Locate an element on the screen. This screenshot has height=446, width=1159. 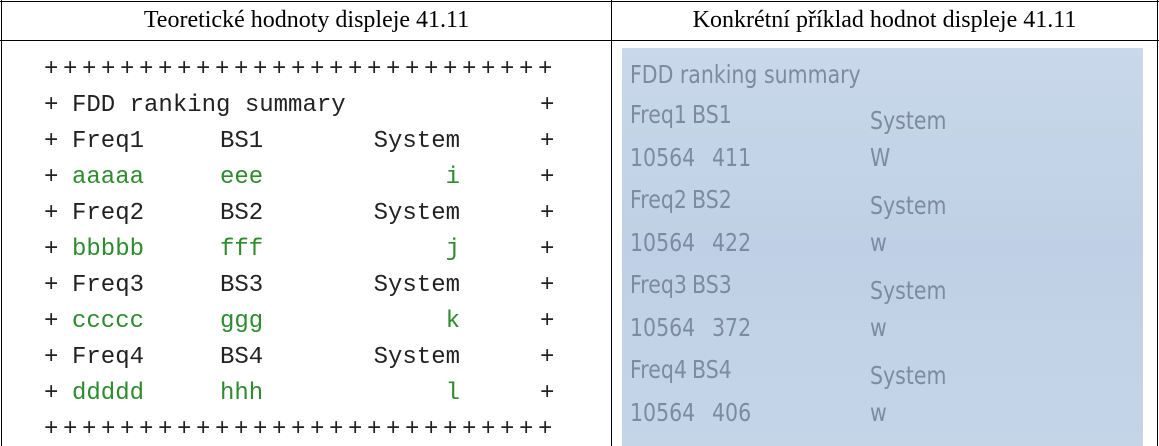
display-text: ccccc is located at coordinates (108, 321).